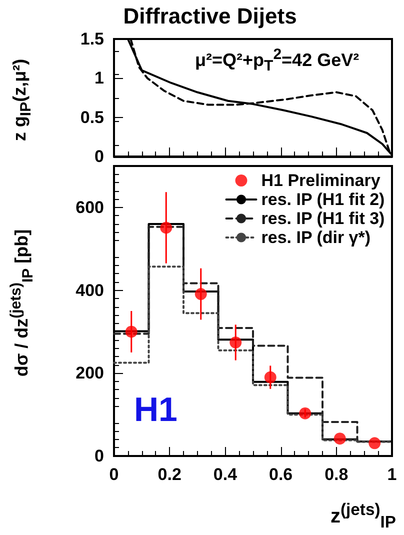  What do you see at coordinates (114, 474) in the screenshot?
I see `x-tick-label: 0` at bounding box center [114, 474].